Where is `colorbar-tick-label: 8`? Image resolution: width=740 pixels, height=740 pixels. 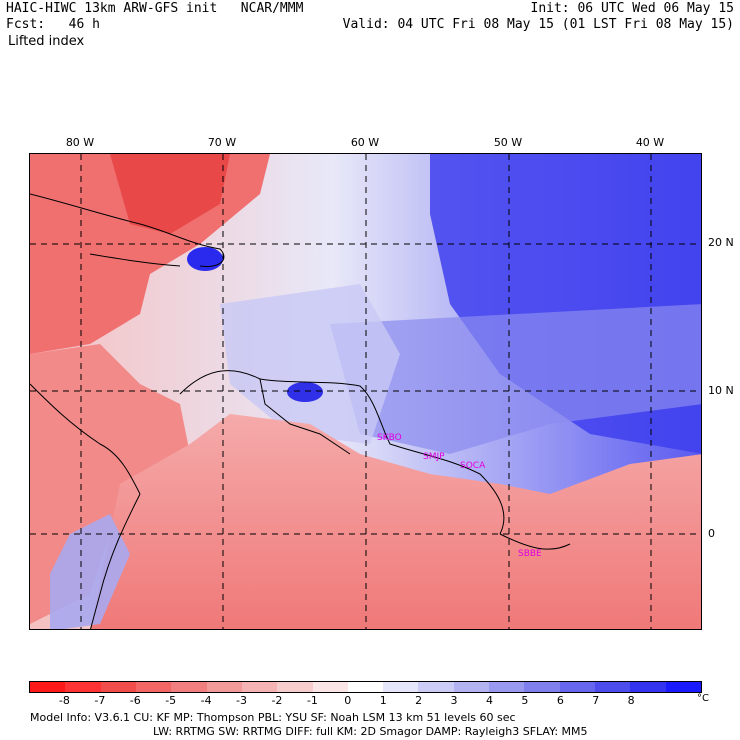
colorbar-tick-label: 8 is located at coordinates (631, 700).